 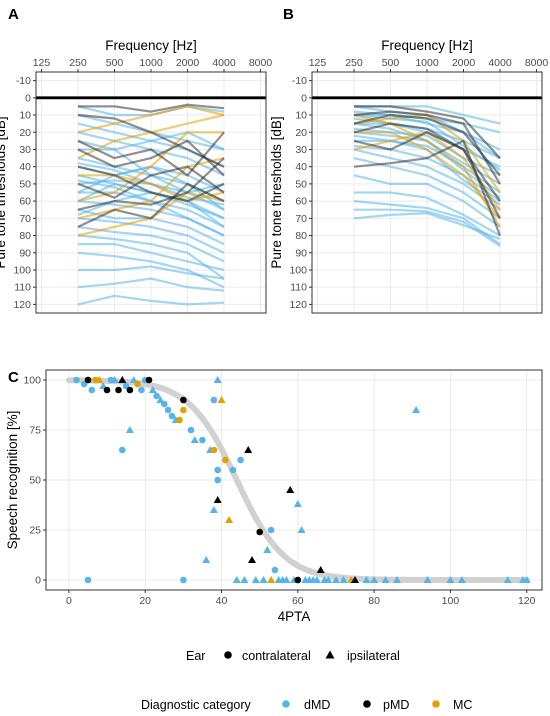 I want to click on legend-circle-icon, so click(x=228, y=655).